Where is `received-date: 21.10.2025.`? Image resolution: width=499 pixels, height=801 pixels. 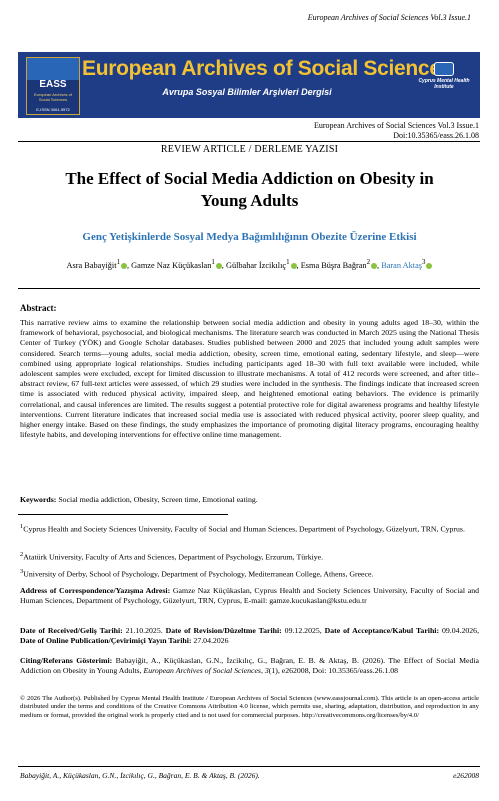 received-date: 21.10.2025. is located at coordinates (144, 630).